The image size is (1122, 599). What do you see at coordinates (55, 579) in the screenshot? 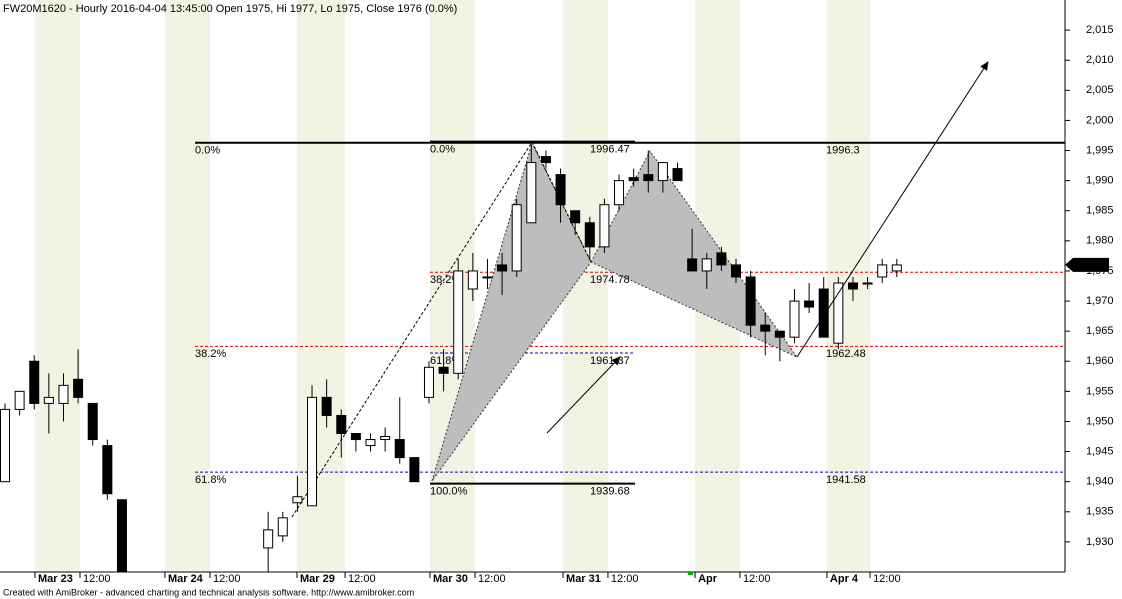
I see `x-tick-label: Mar 23` at bounding box center [55, 579].